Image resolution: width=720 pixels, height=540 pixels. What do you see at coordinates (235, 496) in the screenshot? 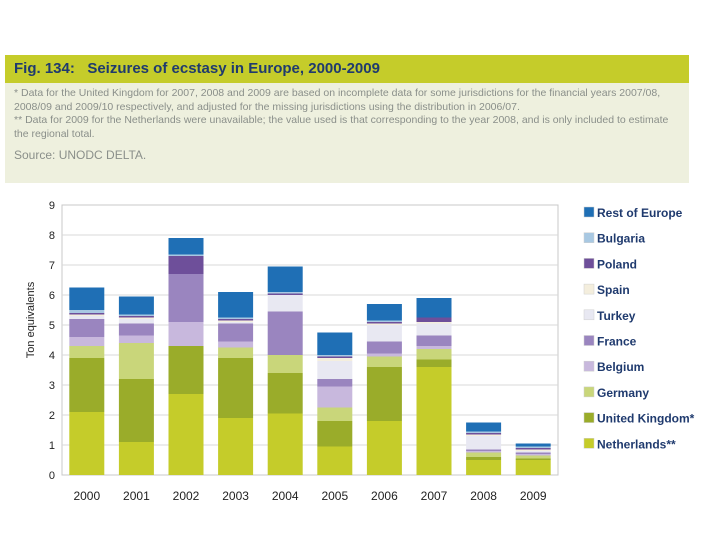
I see `x-tick-label: 2003` at bounding box center [235, 496].